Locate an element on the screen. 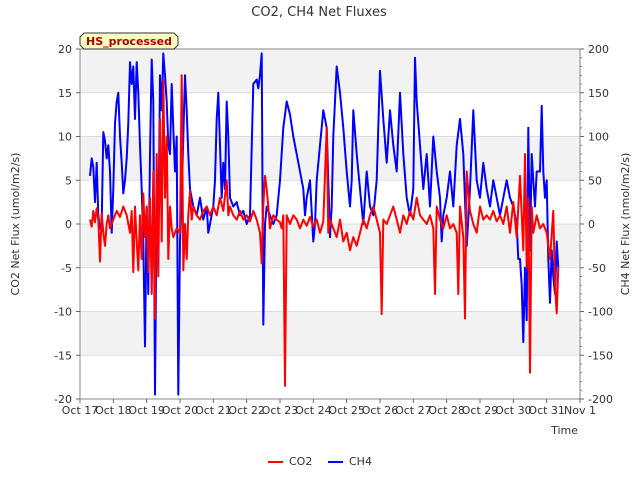  x-tick-label: Oct 28 is located at coordinates (446, 410).